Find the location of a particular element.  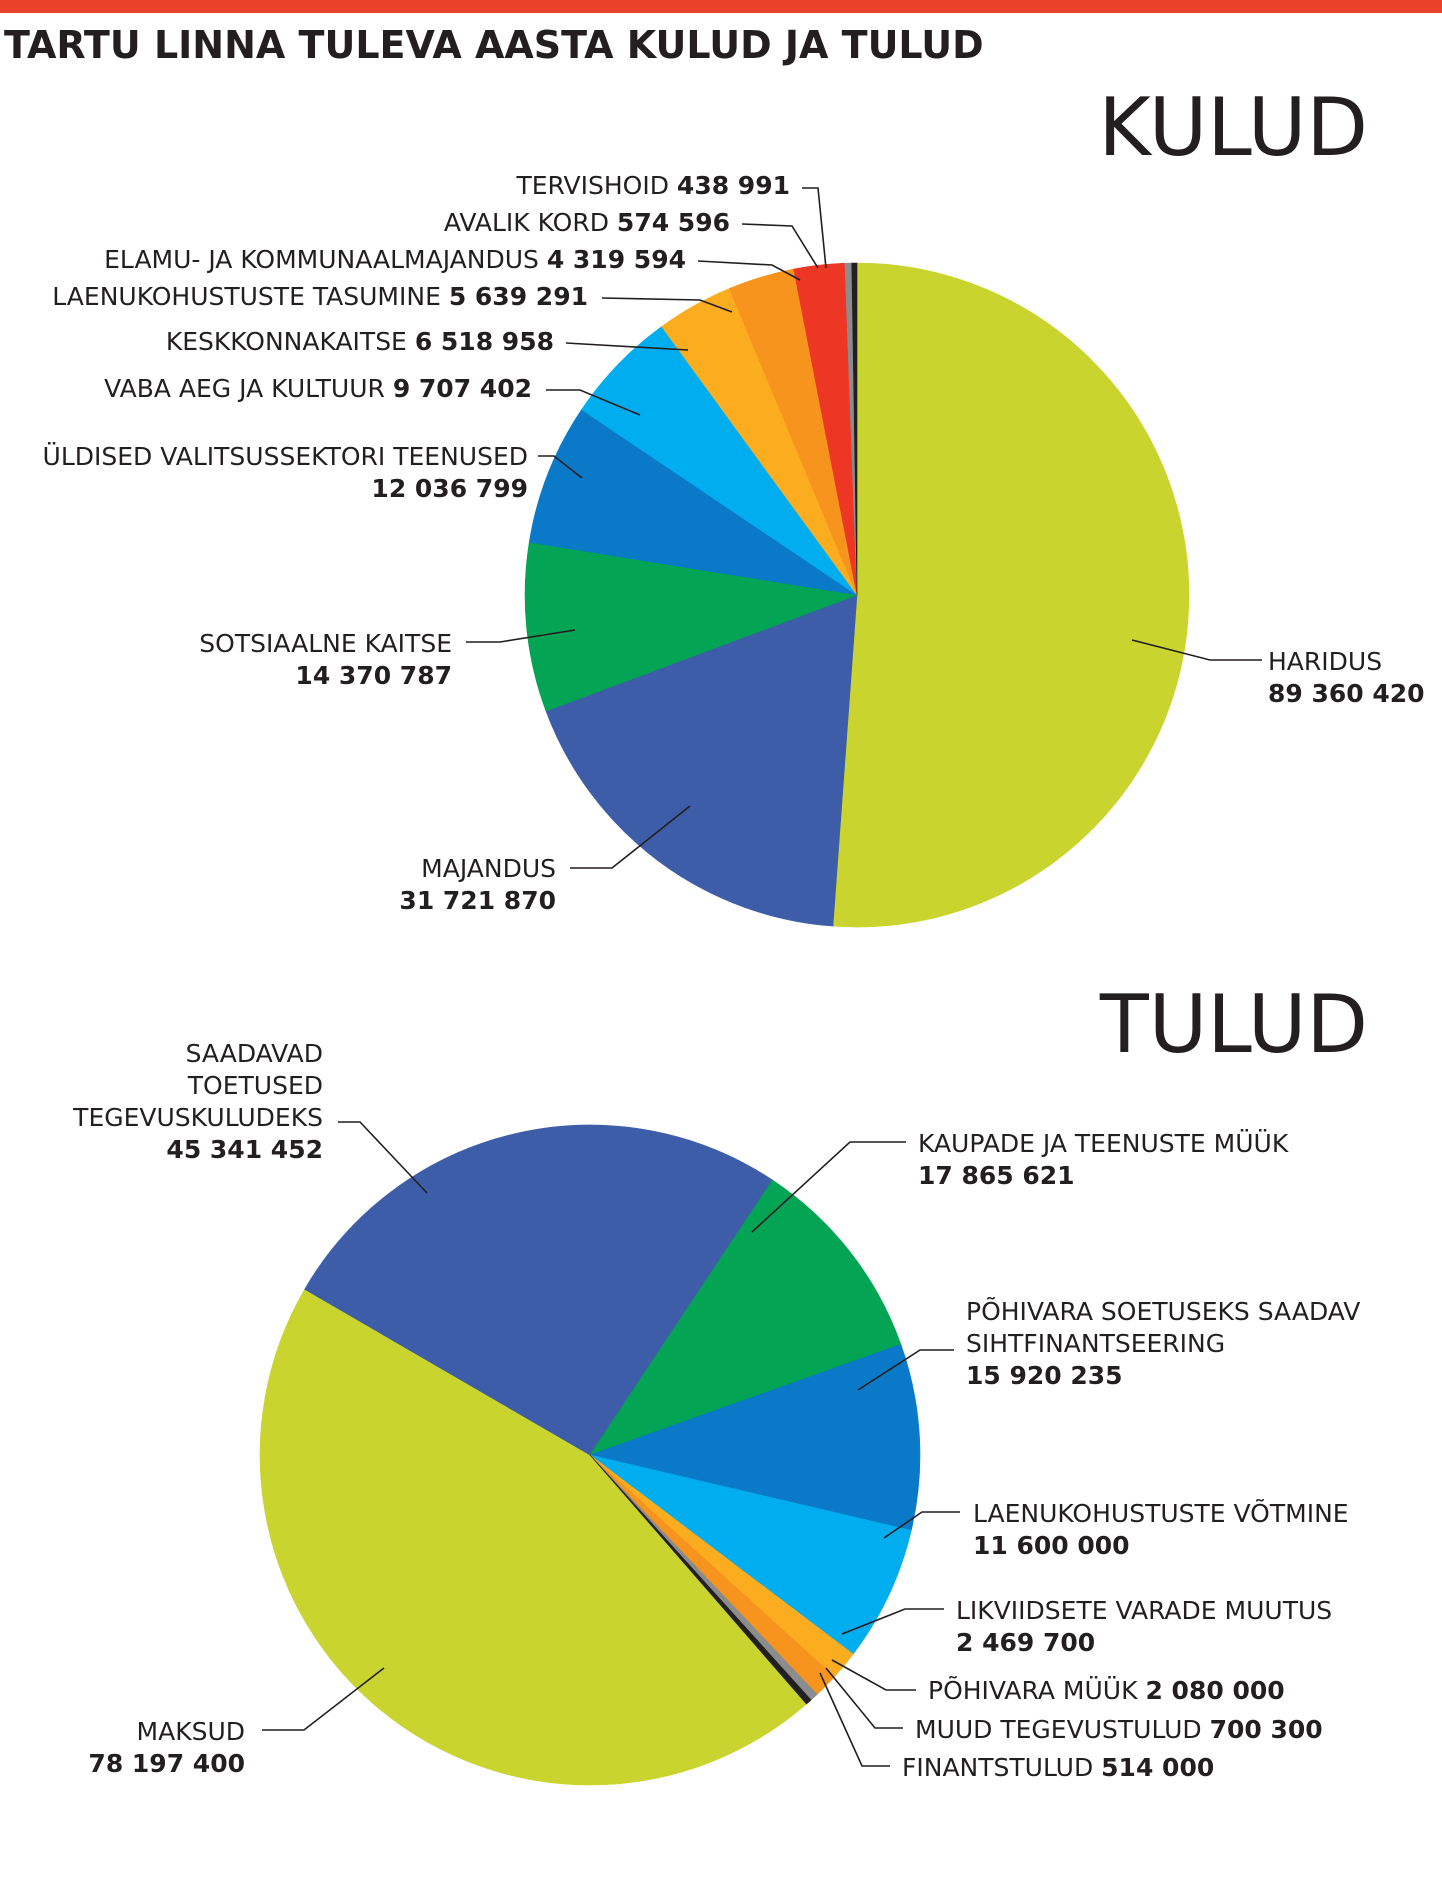

tulud-label-muud-tegevustulud-name: MUUD TEGEVUSTULUD is located at coordinates (1062, 1729).